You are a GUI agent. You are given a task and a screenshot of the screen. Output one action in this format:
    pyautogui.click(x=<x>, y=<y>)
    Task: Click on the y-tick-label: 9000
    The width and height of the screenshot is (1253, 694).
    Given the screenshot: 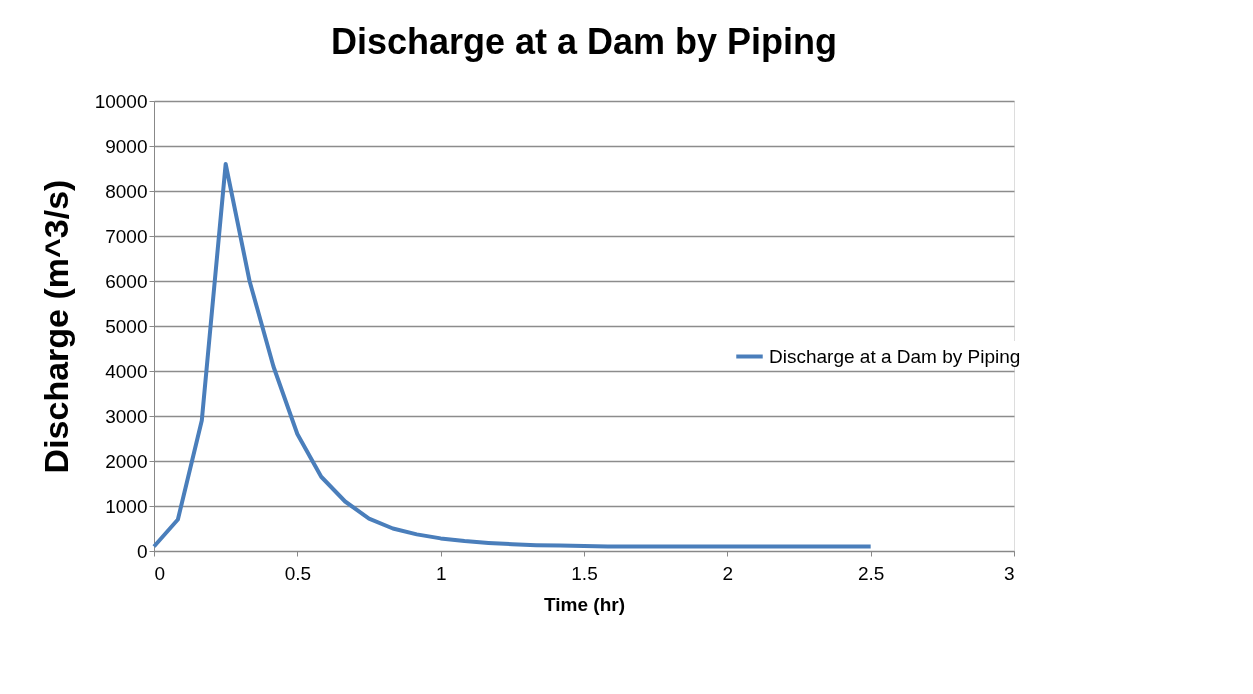 What is the action you would take?
    pyautogui.click(x=126, y=146)
    